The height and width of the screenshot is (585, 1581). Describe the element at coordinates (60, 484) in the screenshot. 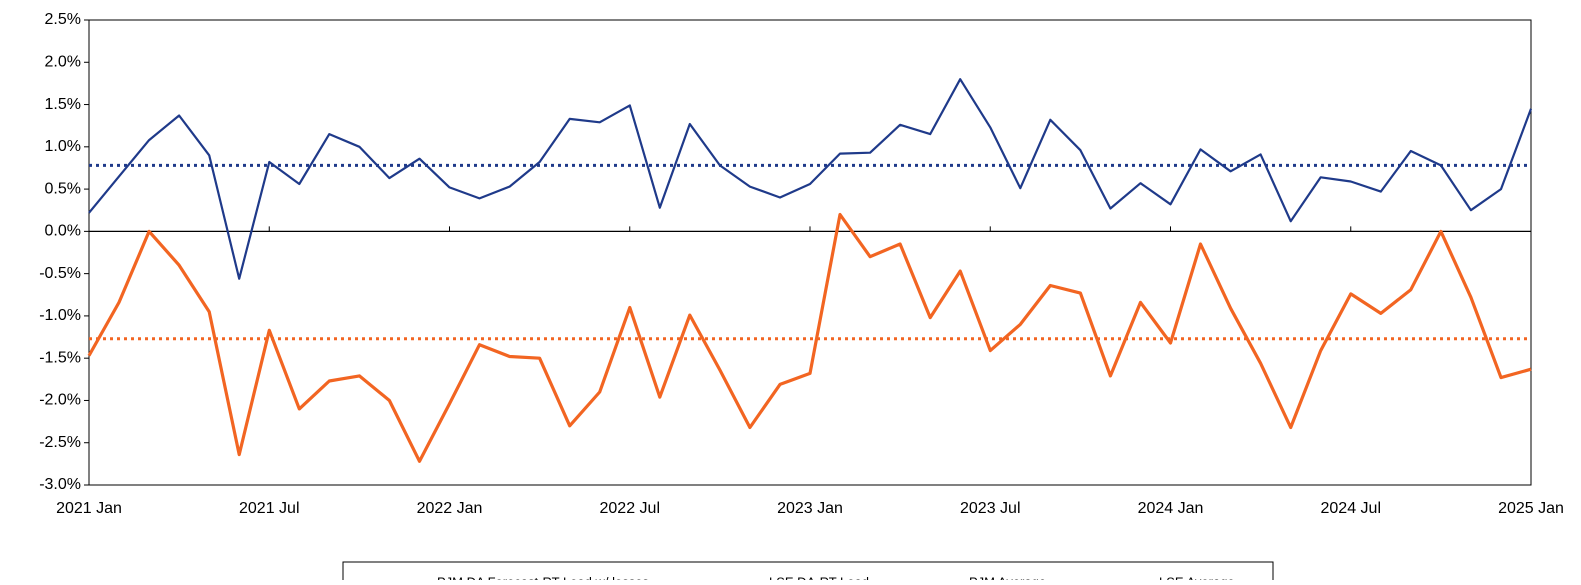

I see `y-tick-label: -3.0%` at that location.